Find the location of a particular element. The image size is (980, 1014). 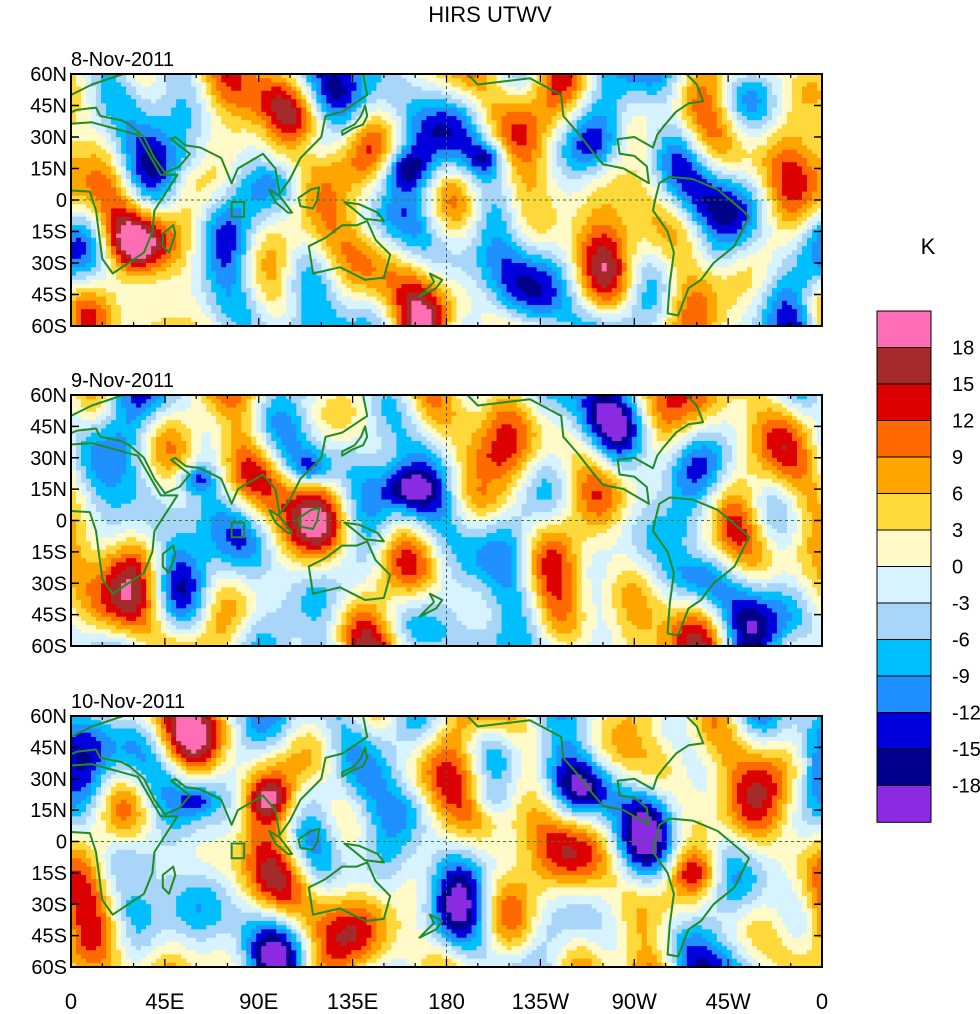

colorbar-level-label: -15 is located at coordinates (966, 750).